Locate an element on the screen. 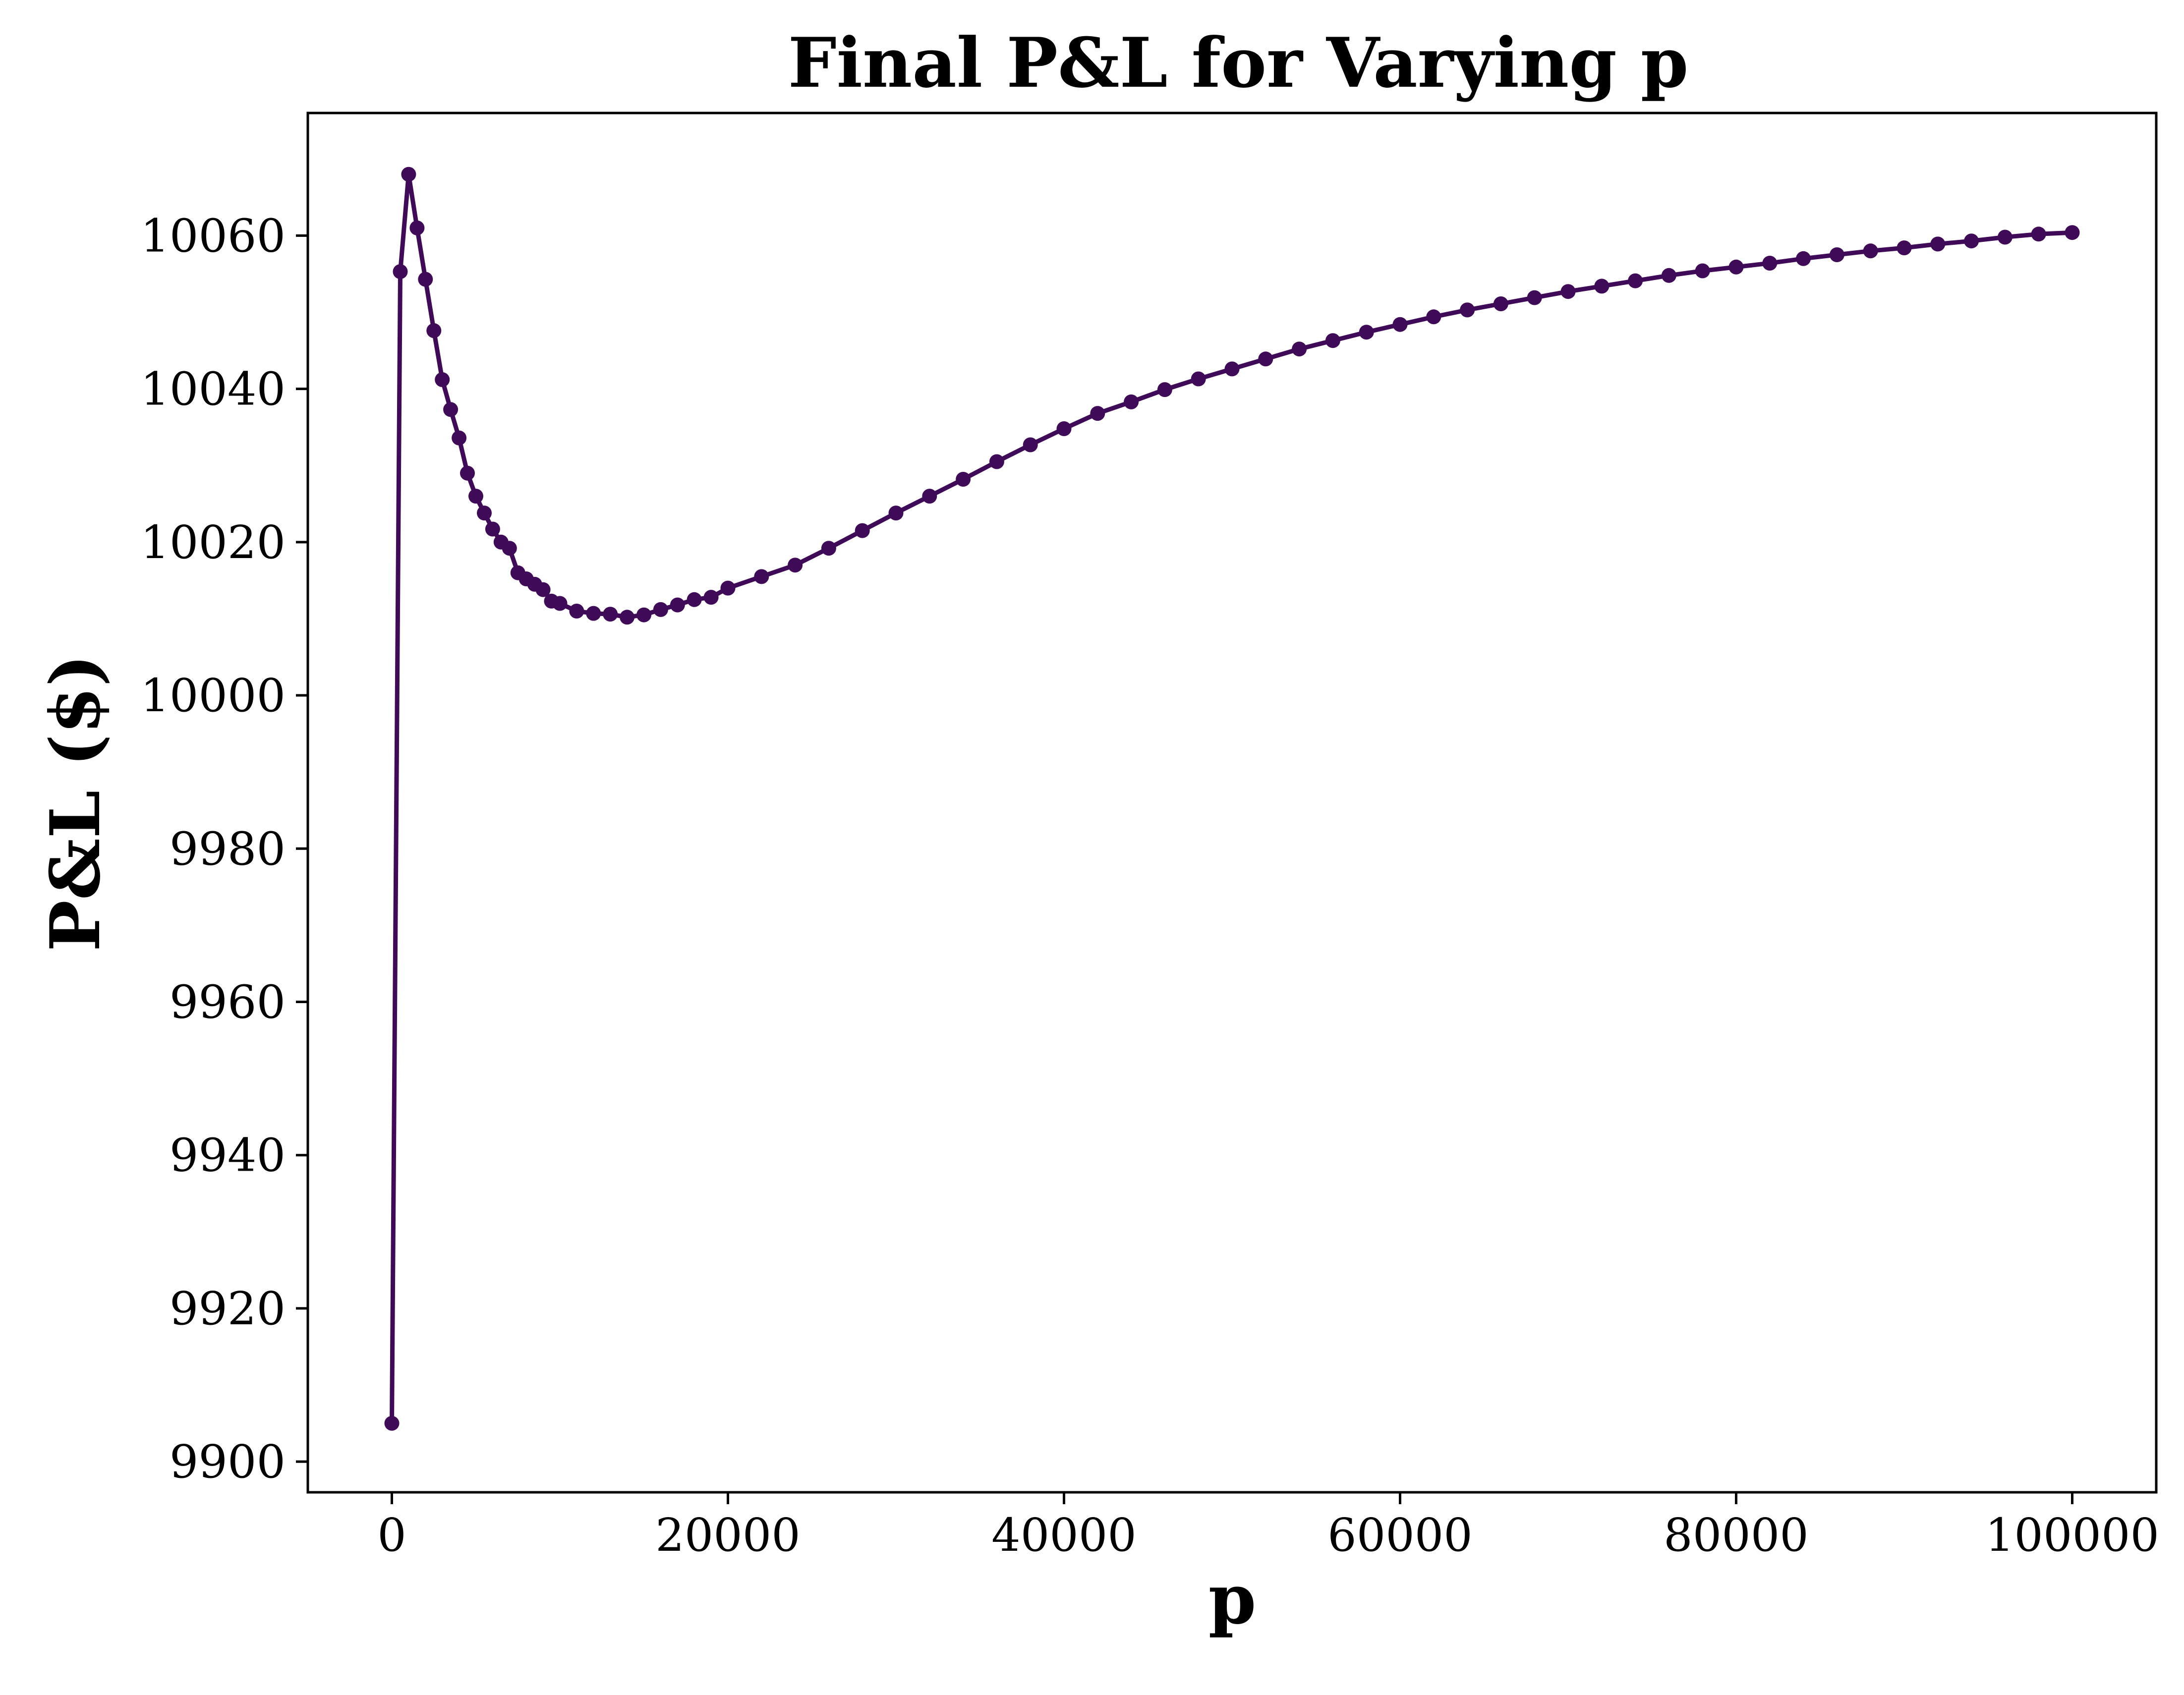 This screenshot has width=2184, height=1695. x-tick-label: 80000 is located at coordinates (1736, 1535).